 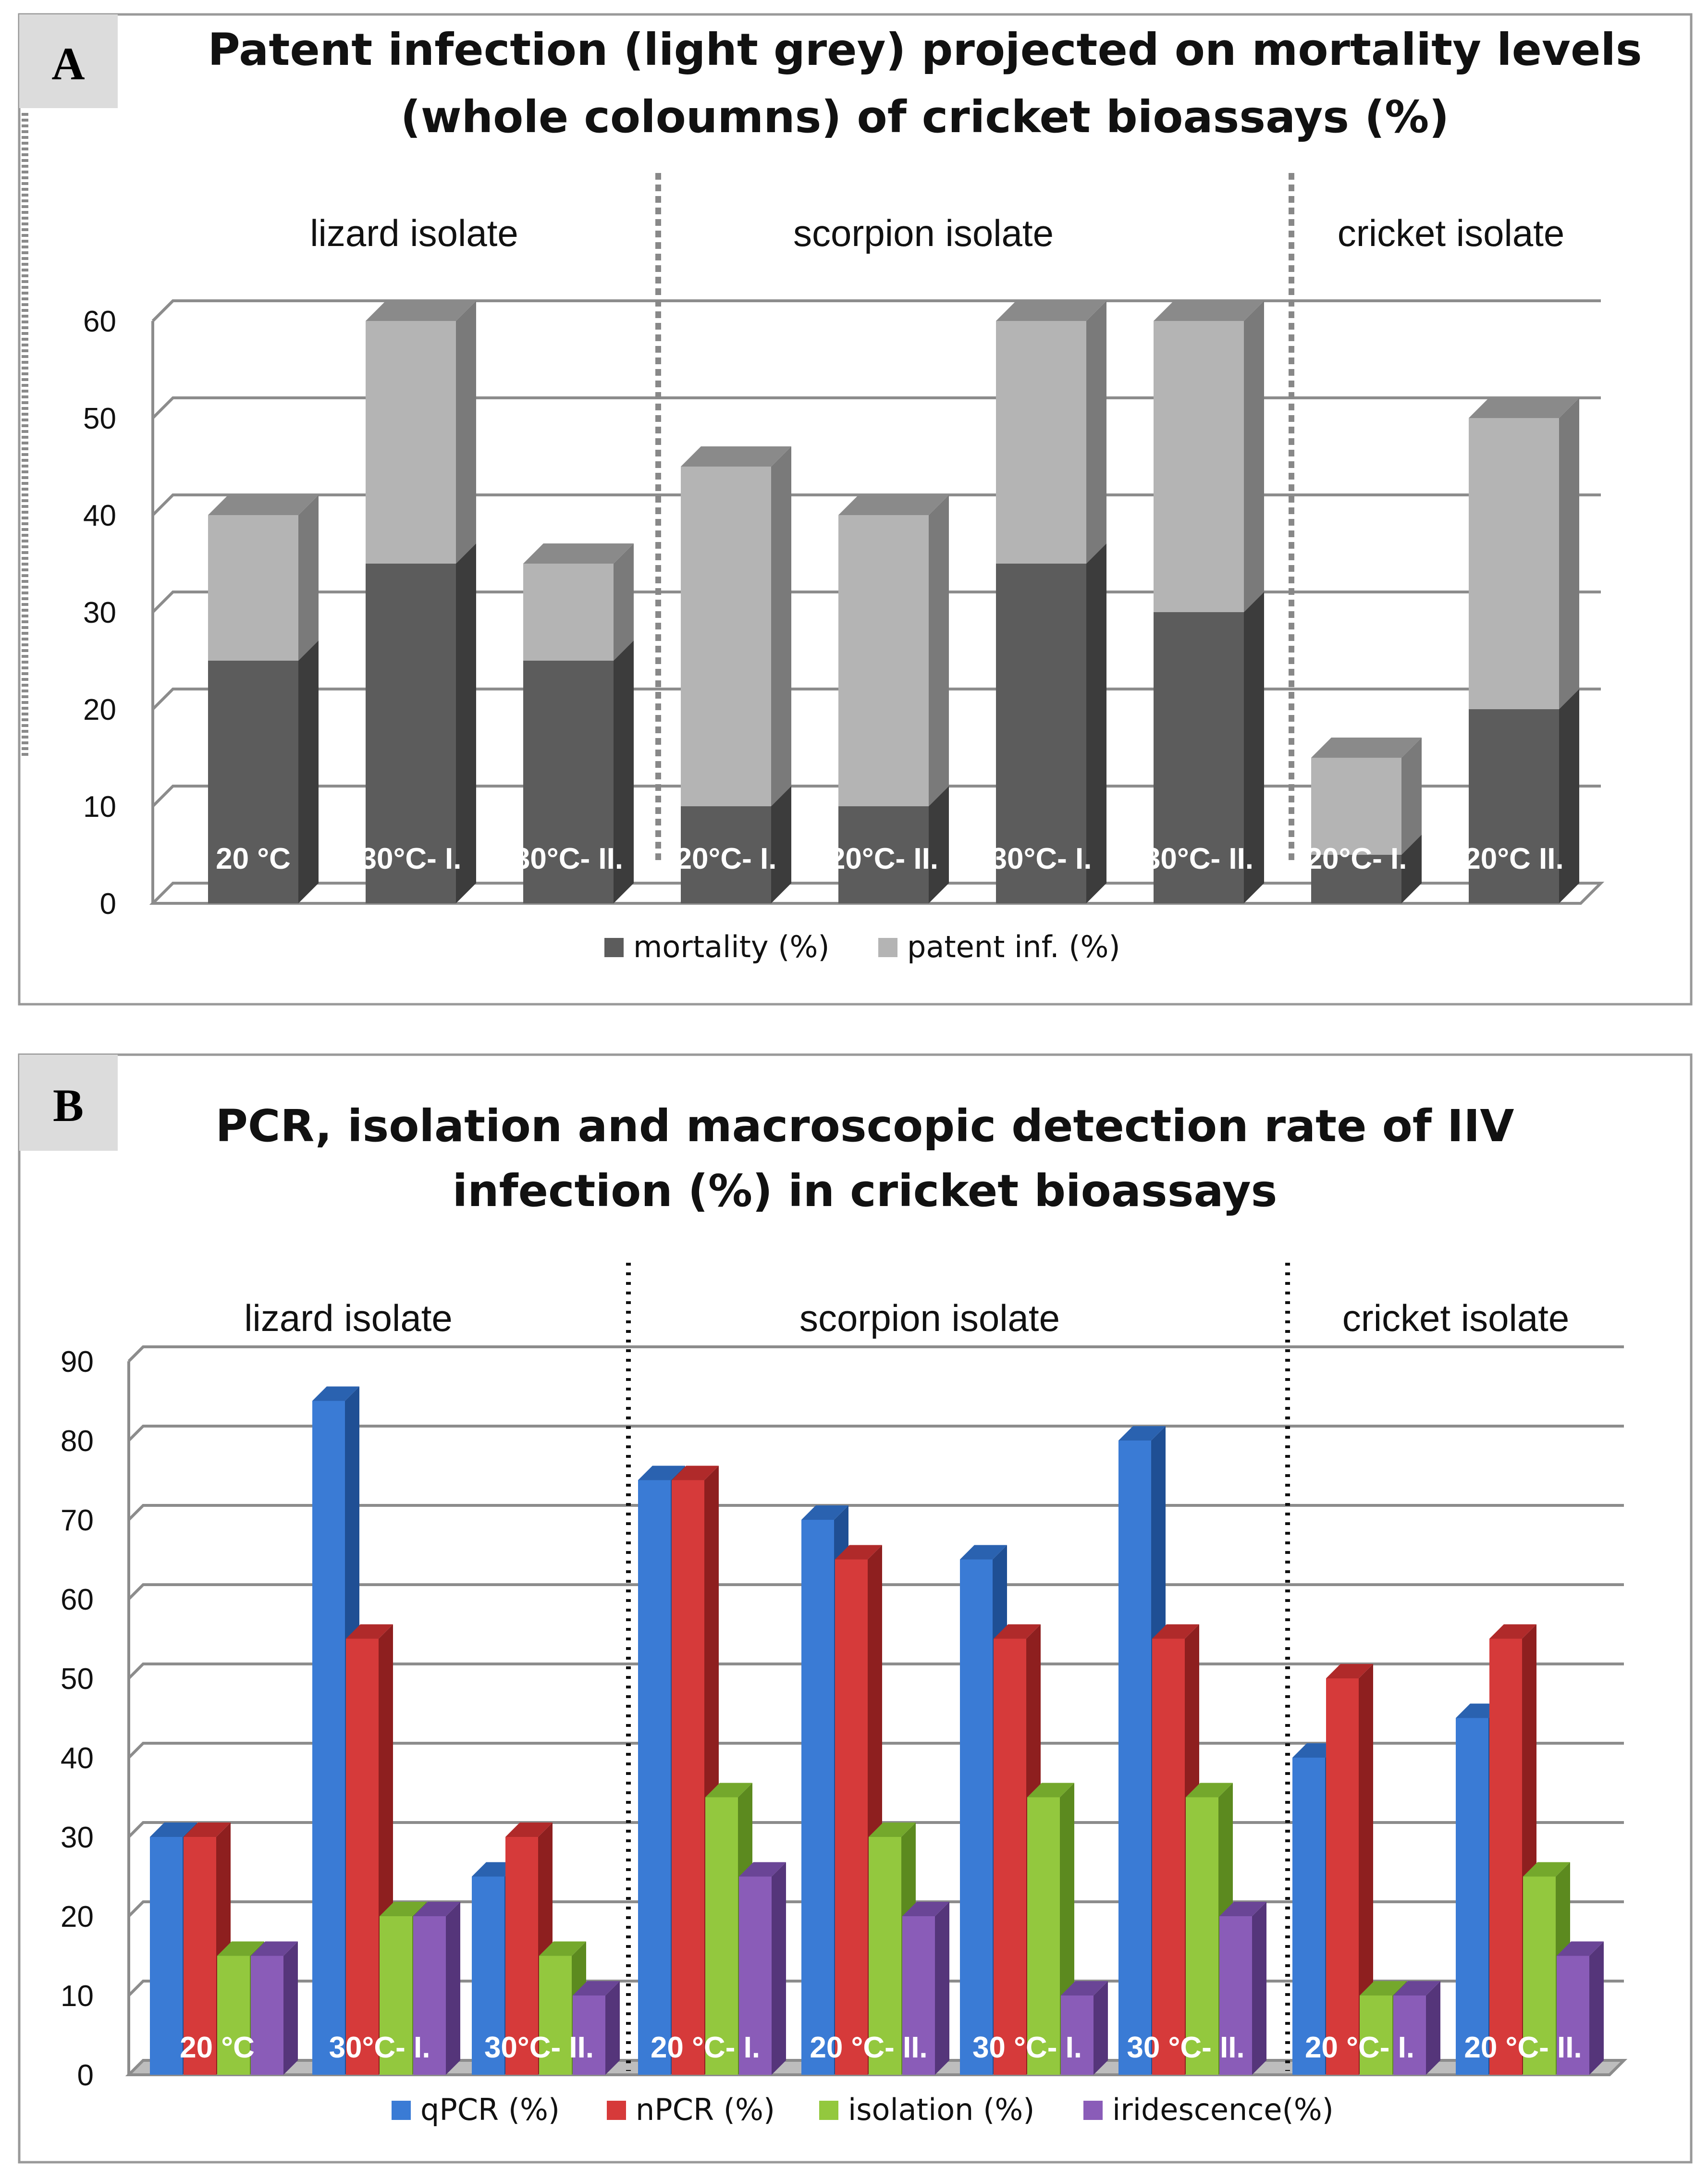 I want to click on b-ytick-70: 70, so click(x=77, y=1521).